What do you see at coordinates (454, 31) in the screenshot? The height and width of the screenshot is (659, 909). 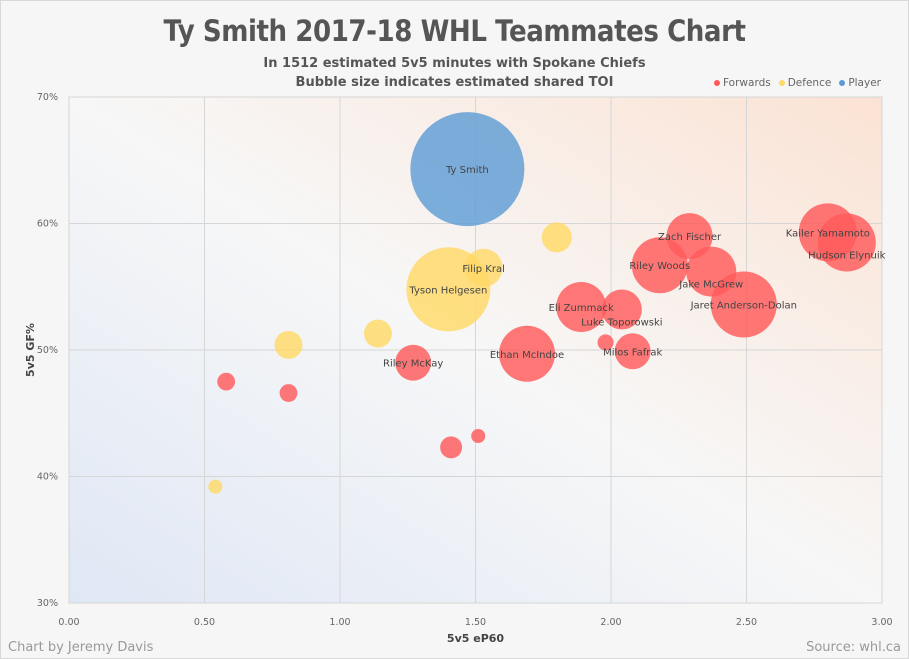 I see `chart-title: Ty Smith 2017-18 WHL Teammates Chart` at bounding box center [454, 31].